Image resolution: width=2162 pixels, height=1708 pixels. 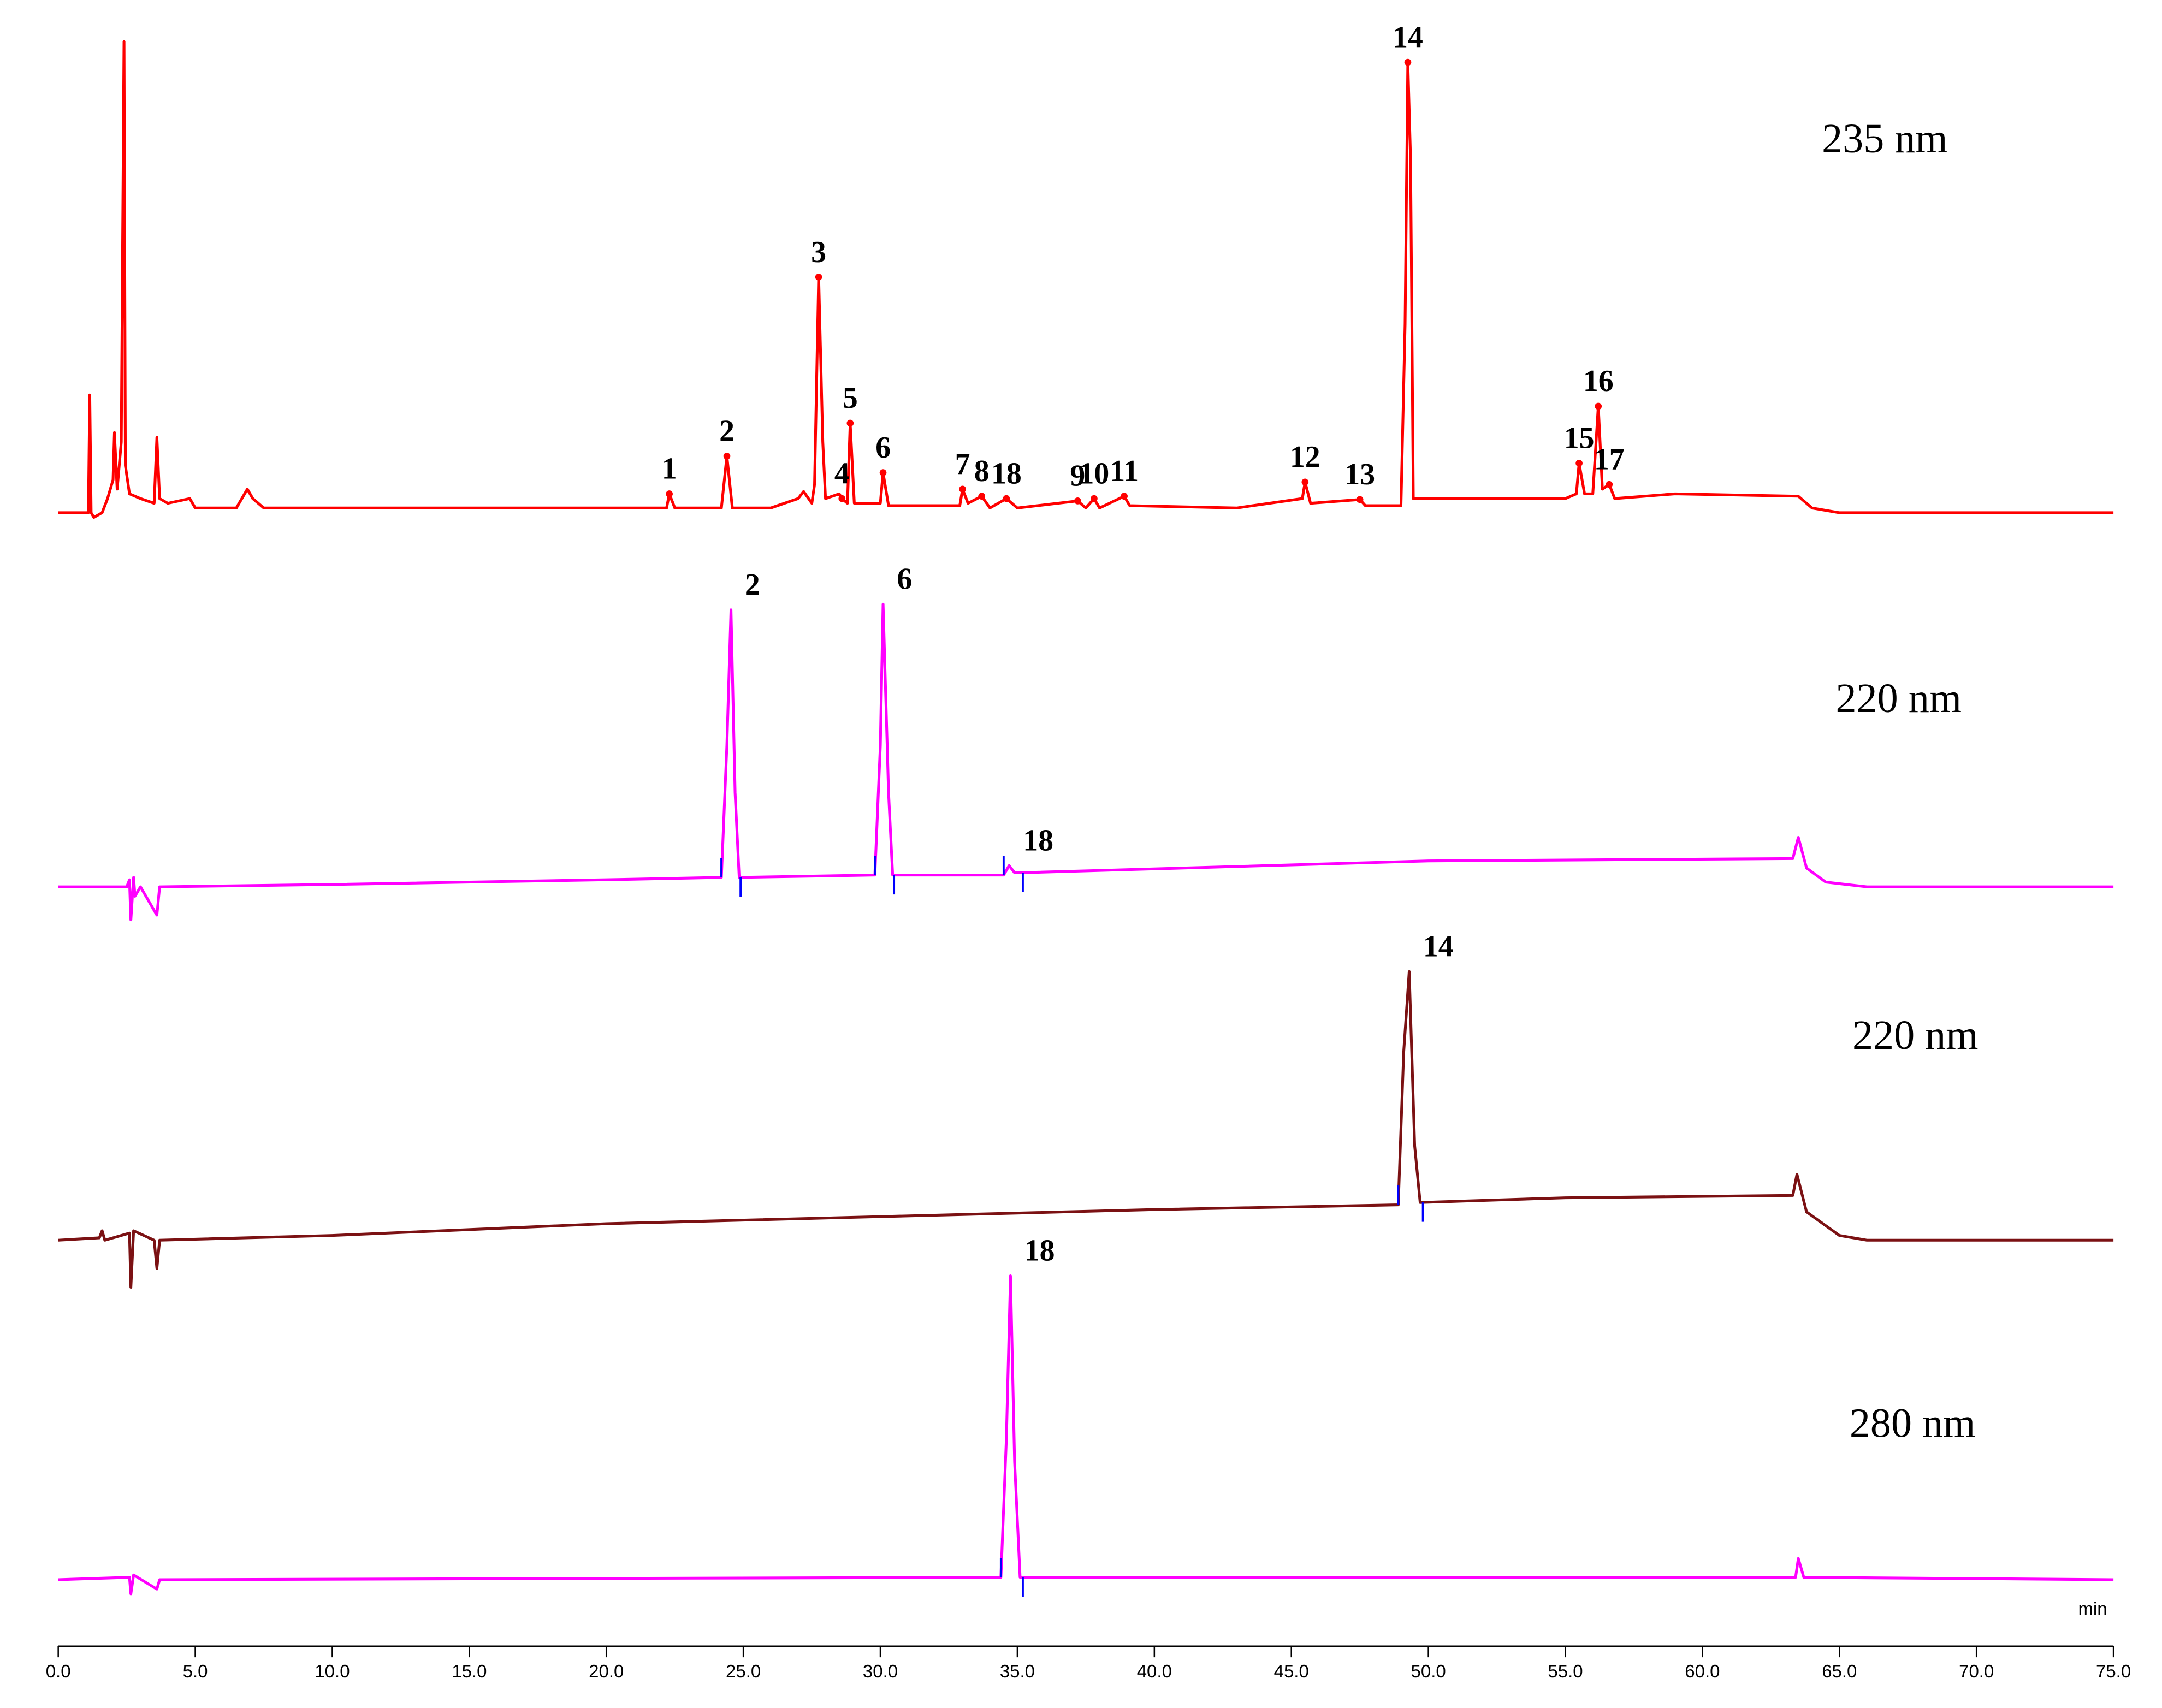 I want to click on x-tick-label: 20.0, so click(x=606, y=1671).